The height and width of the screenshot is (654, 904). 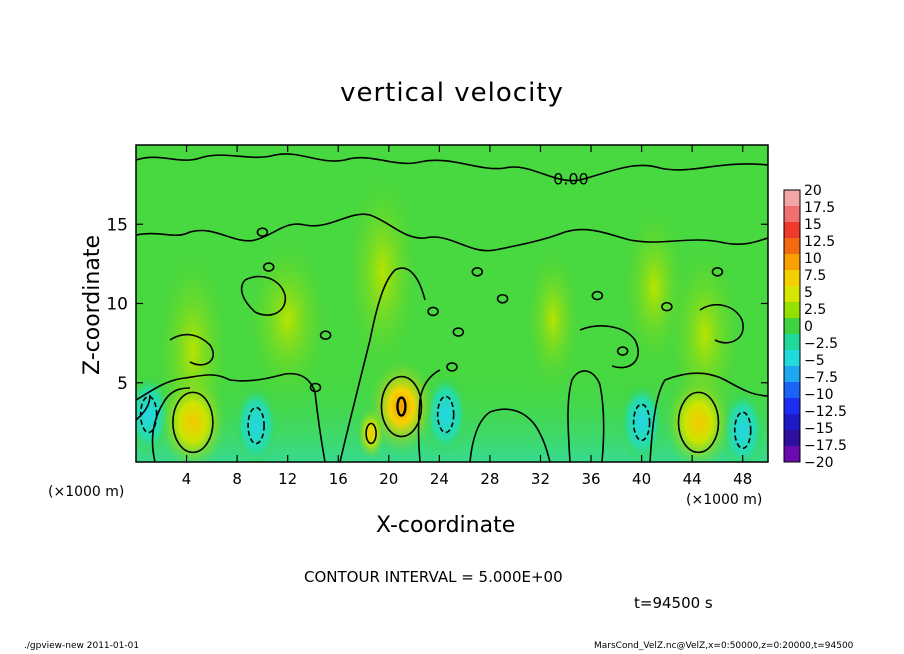 I want to click on colorbar-label: 10, so click(x=813, y=259).